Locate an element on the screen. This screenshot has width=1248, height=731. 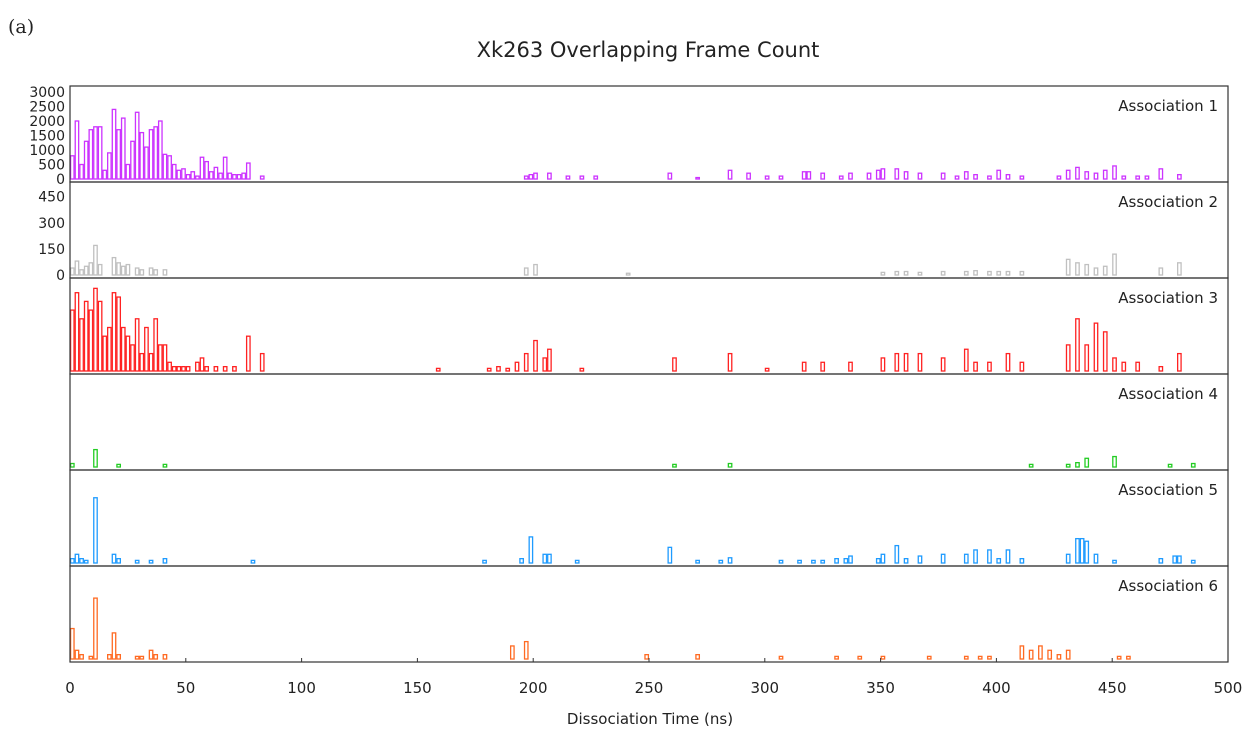
chart-title: Xk263 Overlapping Frame Count is located at coordinates (648, 50).